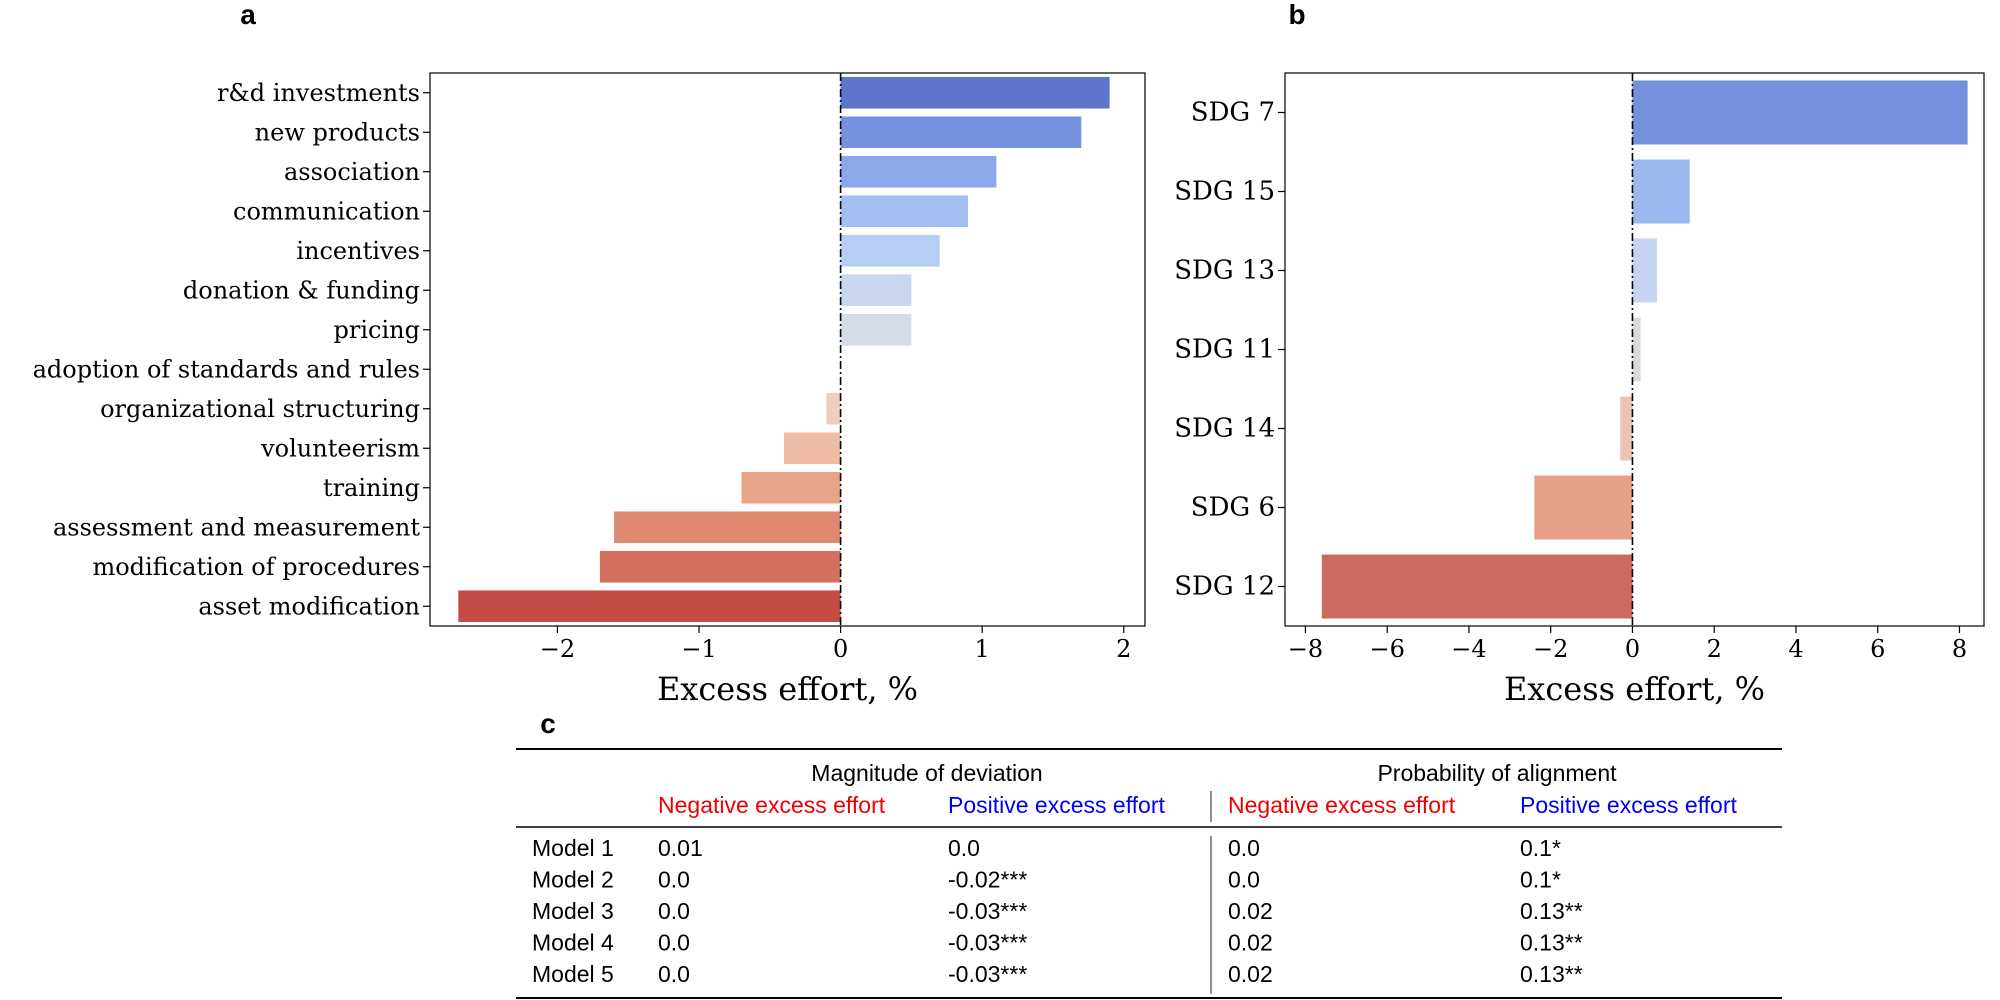 The width and height of the screenshot is (2000, 1000). I want to click on category-label: assessment and measurement, so click(236, 527).